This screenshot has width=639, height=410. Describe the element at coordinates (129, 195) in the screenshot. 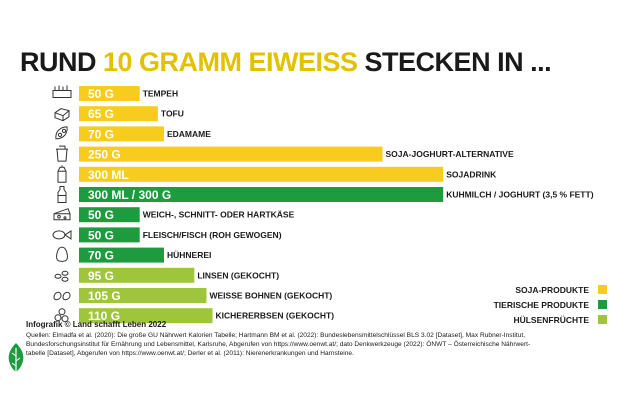

I see `bar-value-label: 300 ML / 300 G` at that location.